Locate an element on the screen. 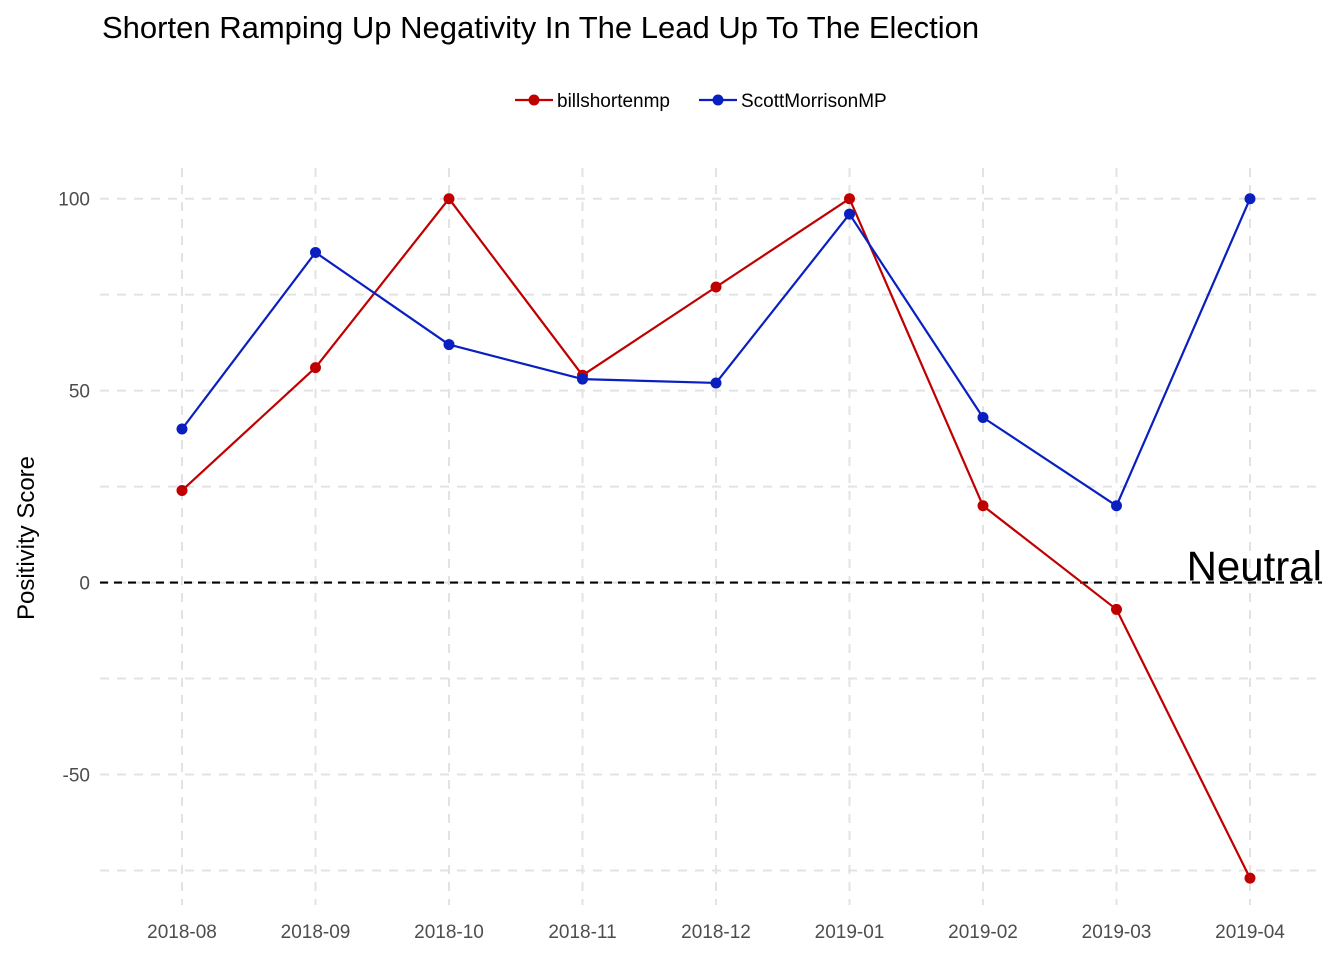 This screenshot has height=960, width=1344. neutral-annotation: Neutral is located at coordinates (1254, 566).